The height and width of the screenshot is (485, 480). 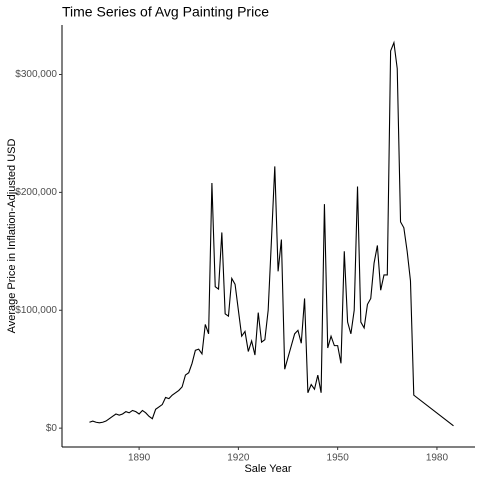 What do you see at coordinates (437, 458) in the screenshot?
I see `x-tick-label: 1980` at bounding box center [437, 458].